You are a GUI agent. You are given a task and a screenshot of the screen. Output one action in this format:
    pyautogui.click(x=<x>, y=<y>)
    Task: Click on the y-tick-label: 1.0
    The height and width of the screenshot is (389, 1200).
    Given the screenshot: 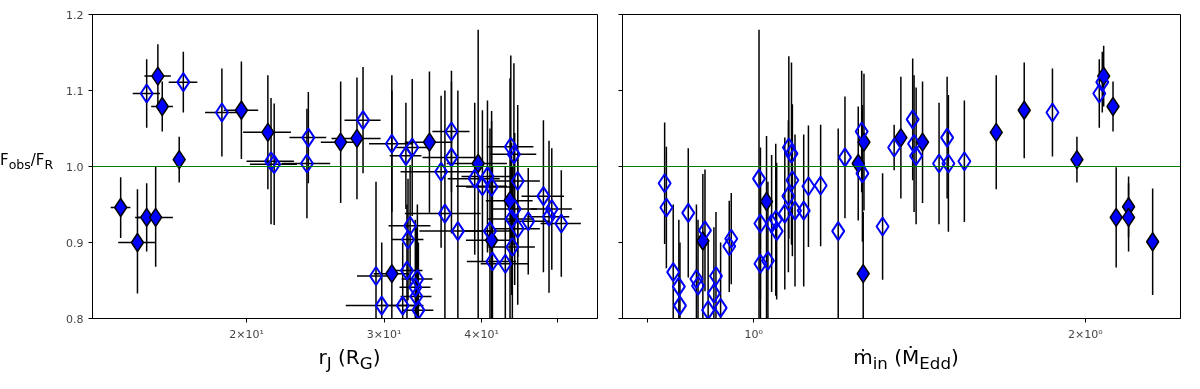 What is the action you would take?
    pyautogui.click(x=75, y=167)
    